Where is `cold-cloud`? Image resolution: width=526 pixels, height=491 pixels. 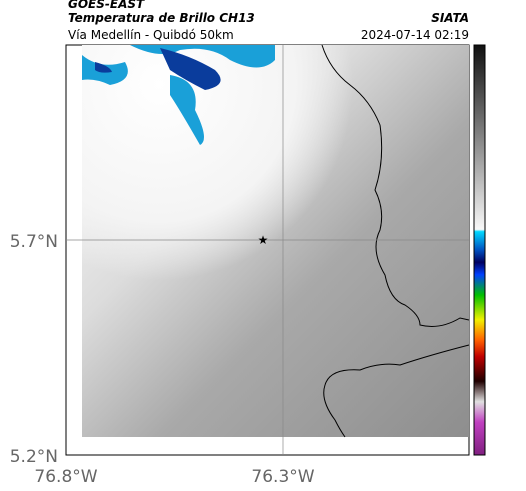
cold-cloud is located at coordinates (178, 95).